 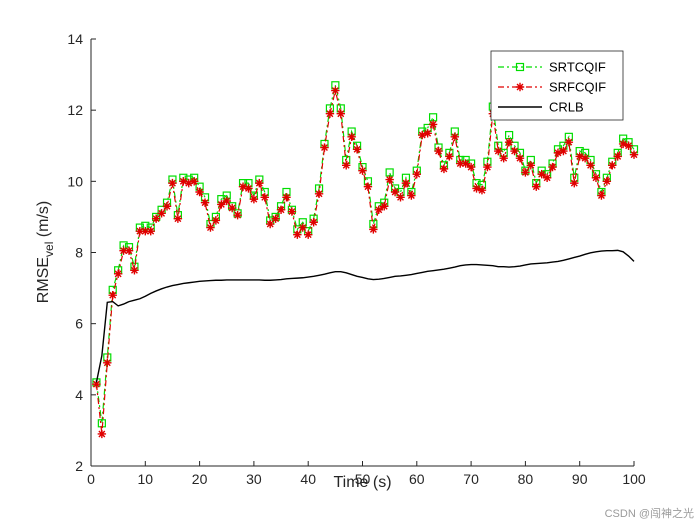 I want to click on x-tick-label: 0, so click(x=91, y=479).